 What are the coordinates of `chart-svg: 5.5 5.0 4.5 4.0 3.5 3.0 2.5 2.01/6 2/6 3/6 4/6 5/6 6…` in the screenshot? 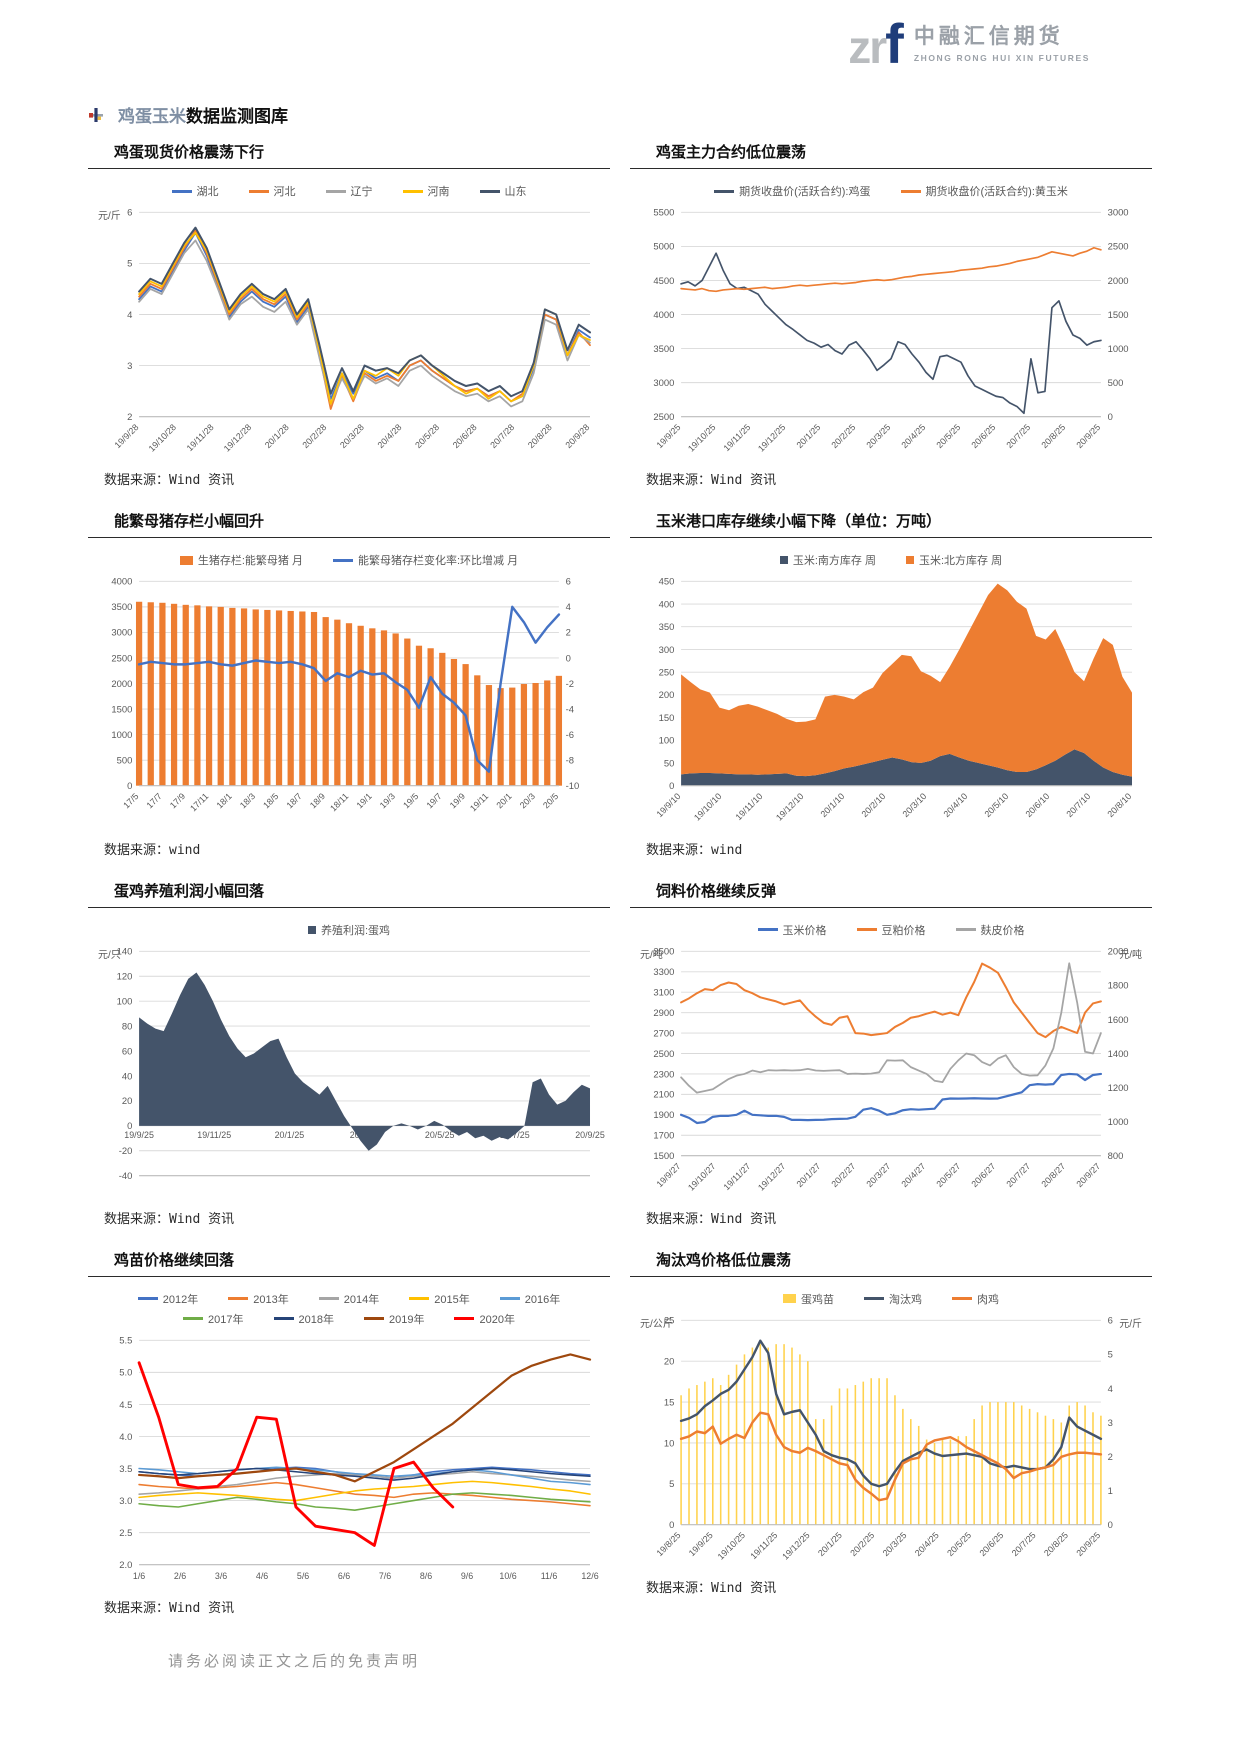 It's located at (358, 1458).